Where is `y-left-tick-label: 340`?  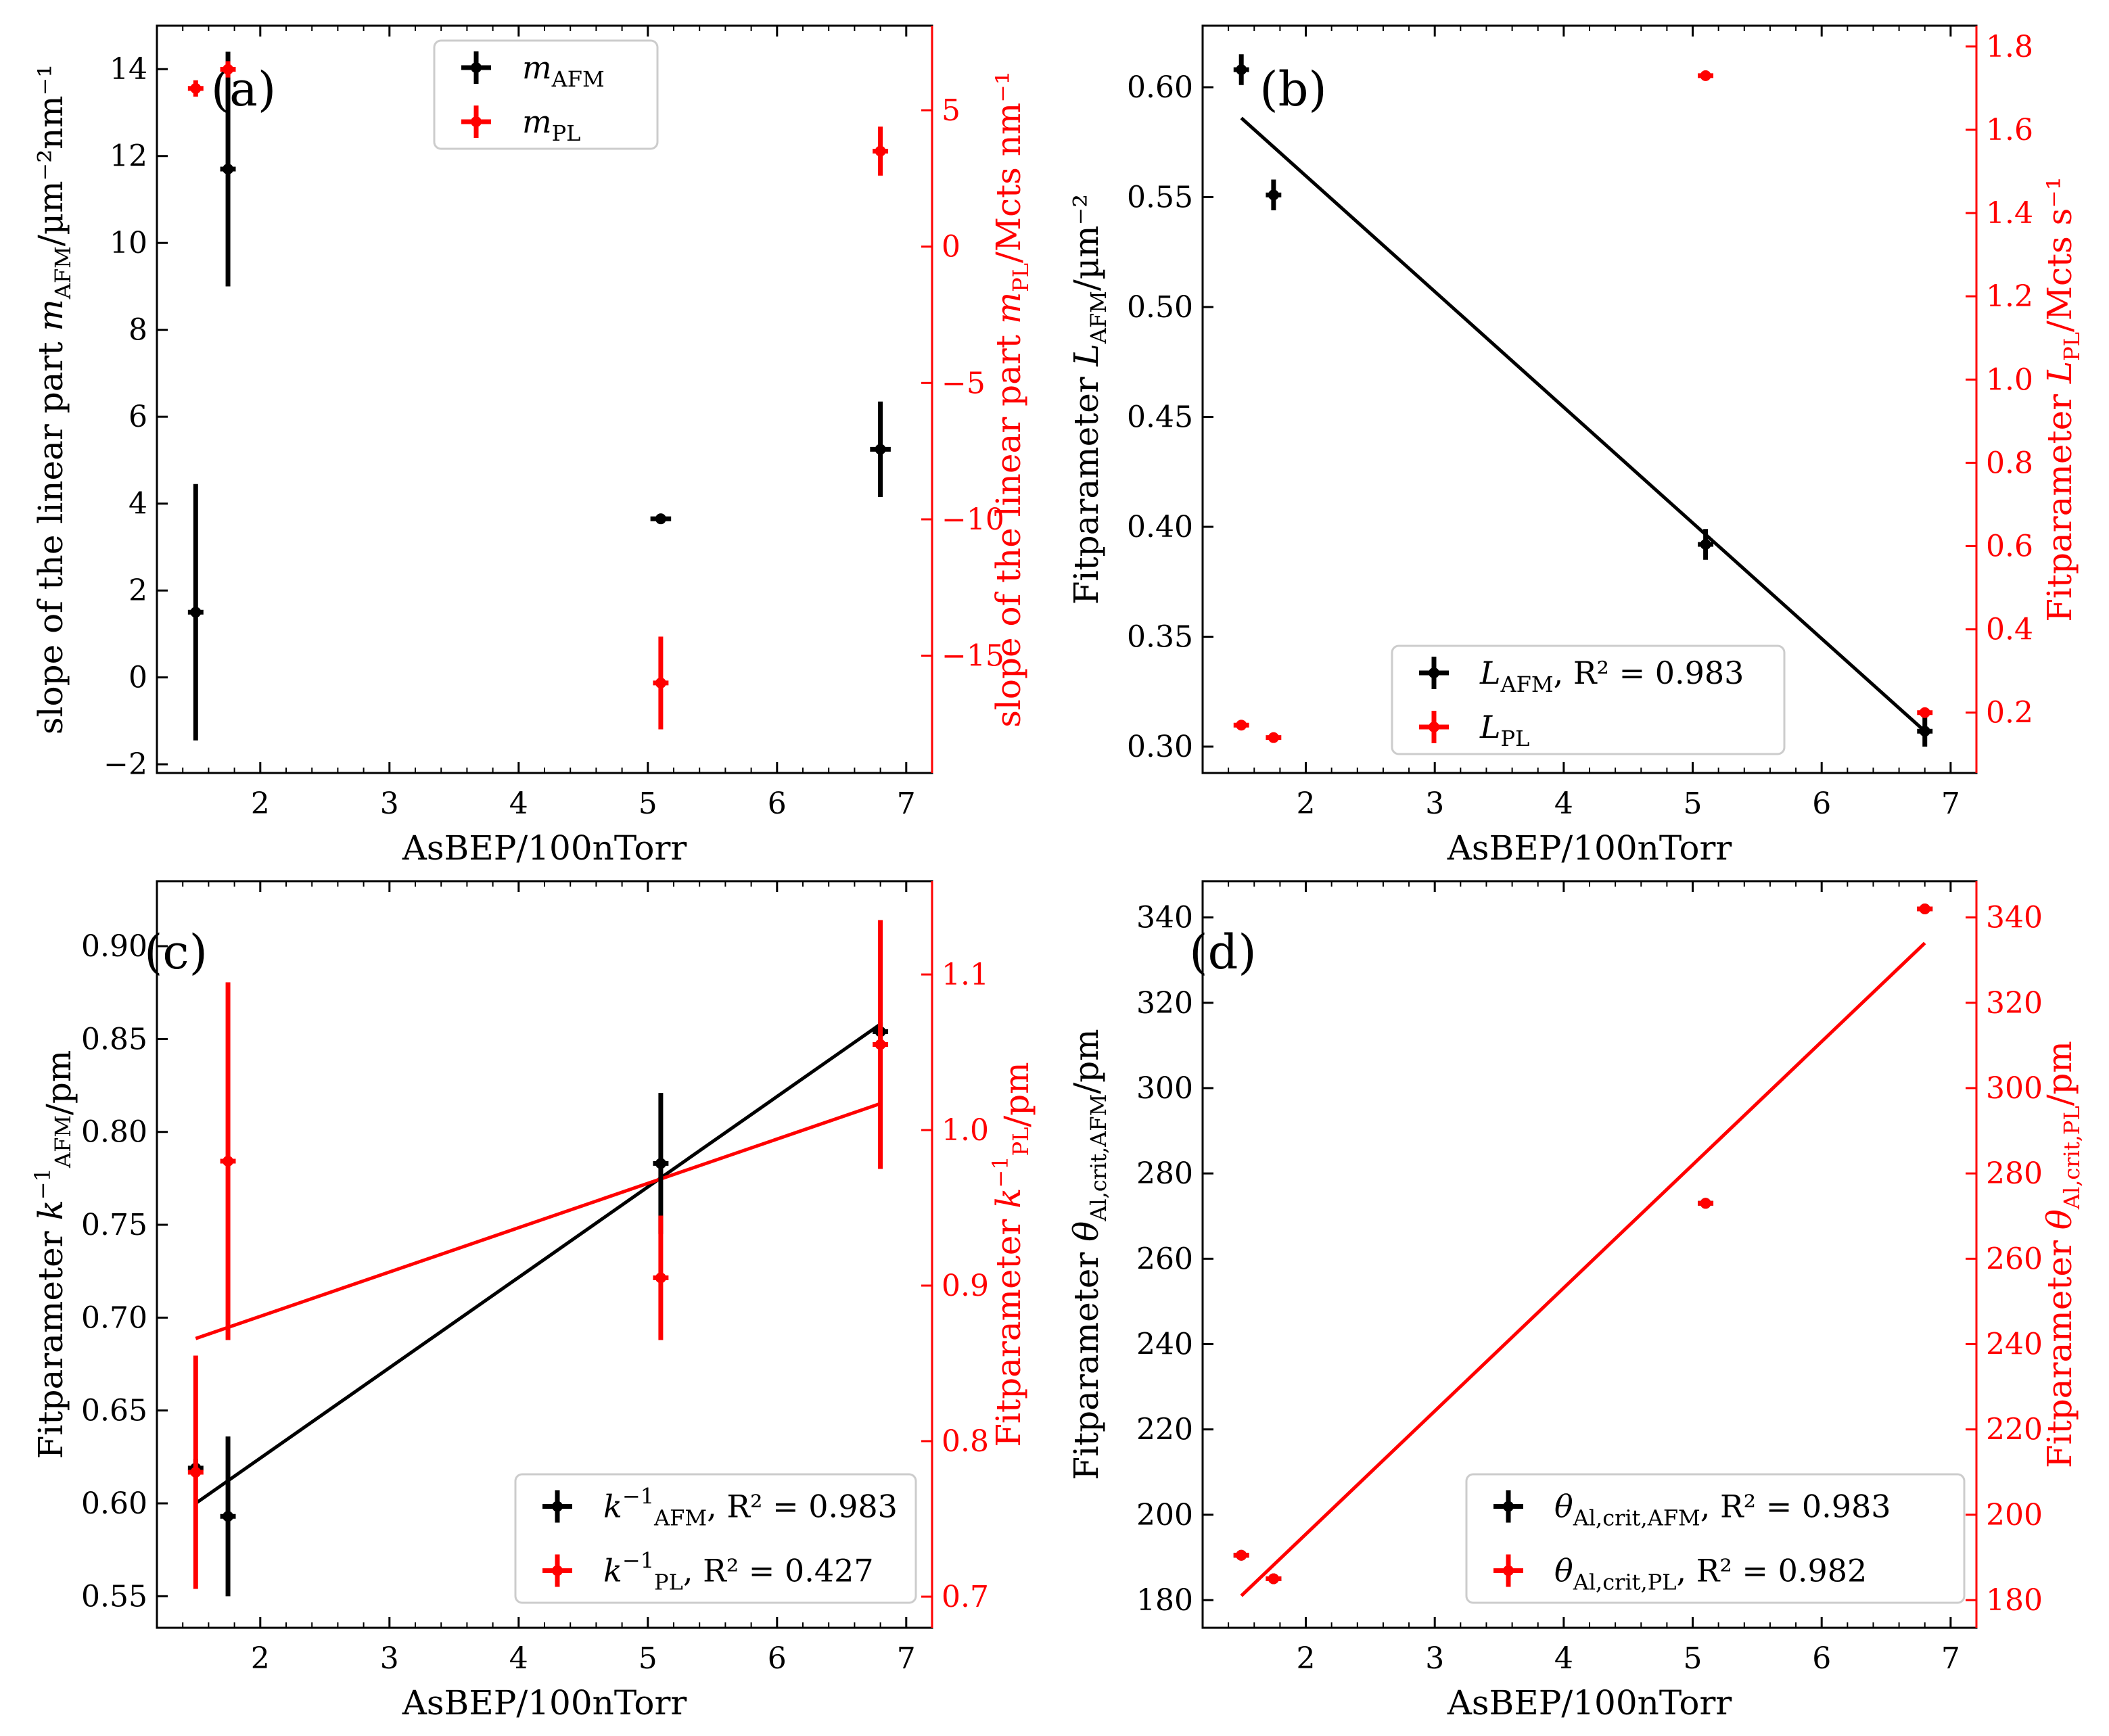 y-left-tick-label: 340 is located at coordinates (1164, 918).